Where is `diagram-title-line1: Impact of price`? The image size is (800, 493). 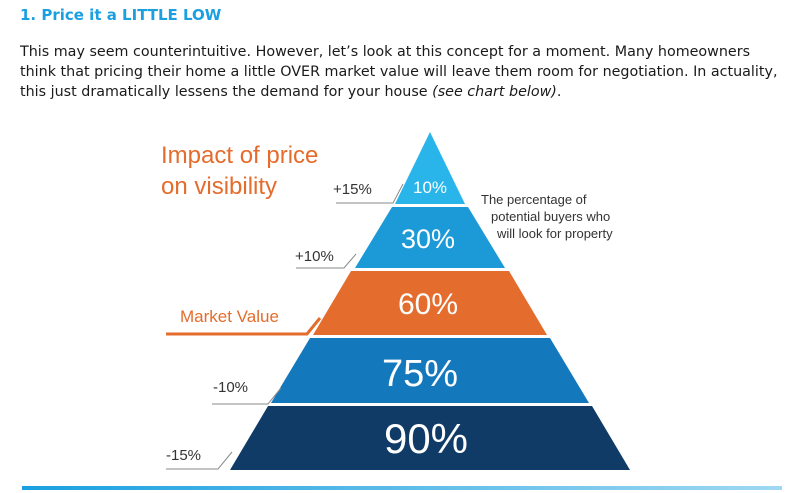
diagram-title-line1: Impact of price is located at coordinates (239, 155).